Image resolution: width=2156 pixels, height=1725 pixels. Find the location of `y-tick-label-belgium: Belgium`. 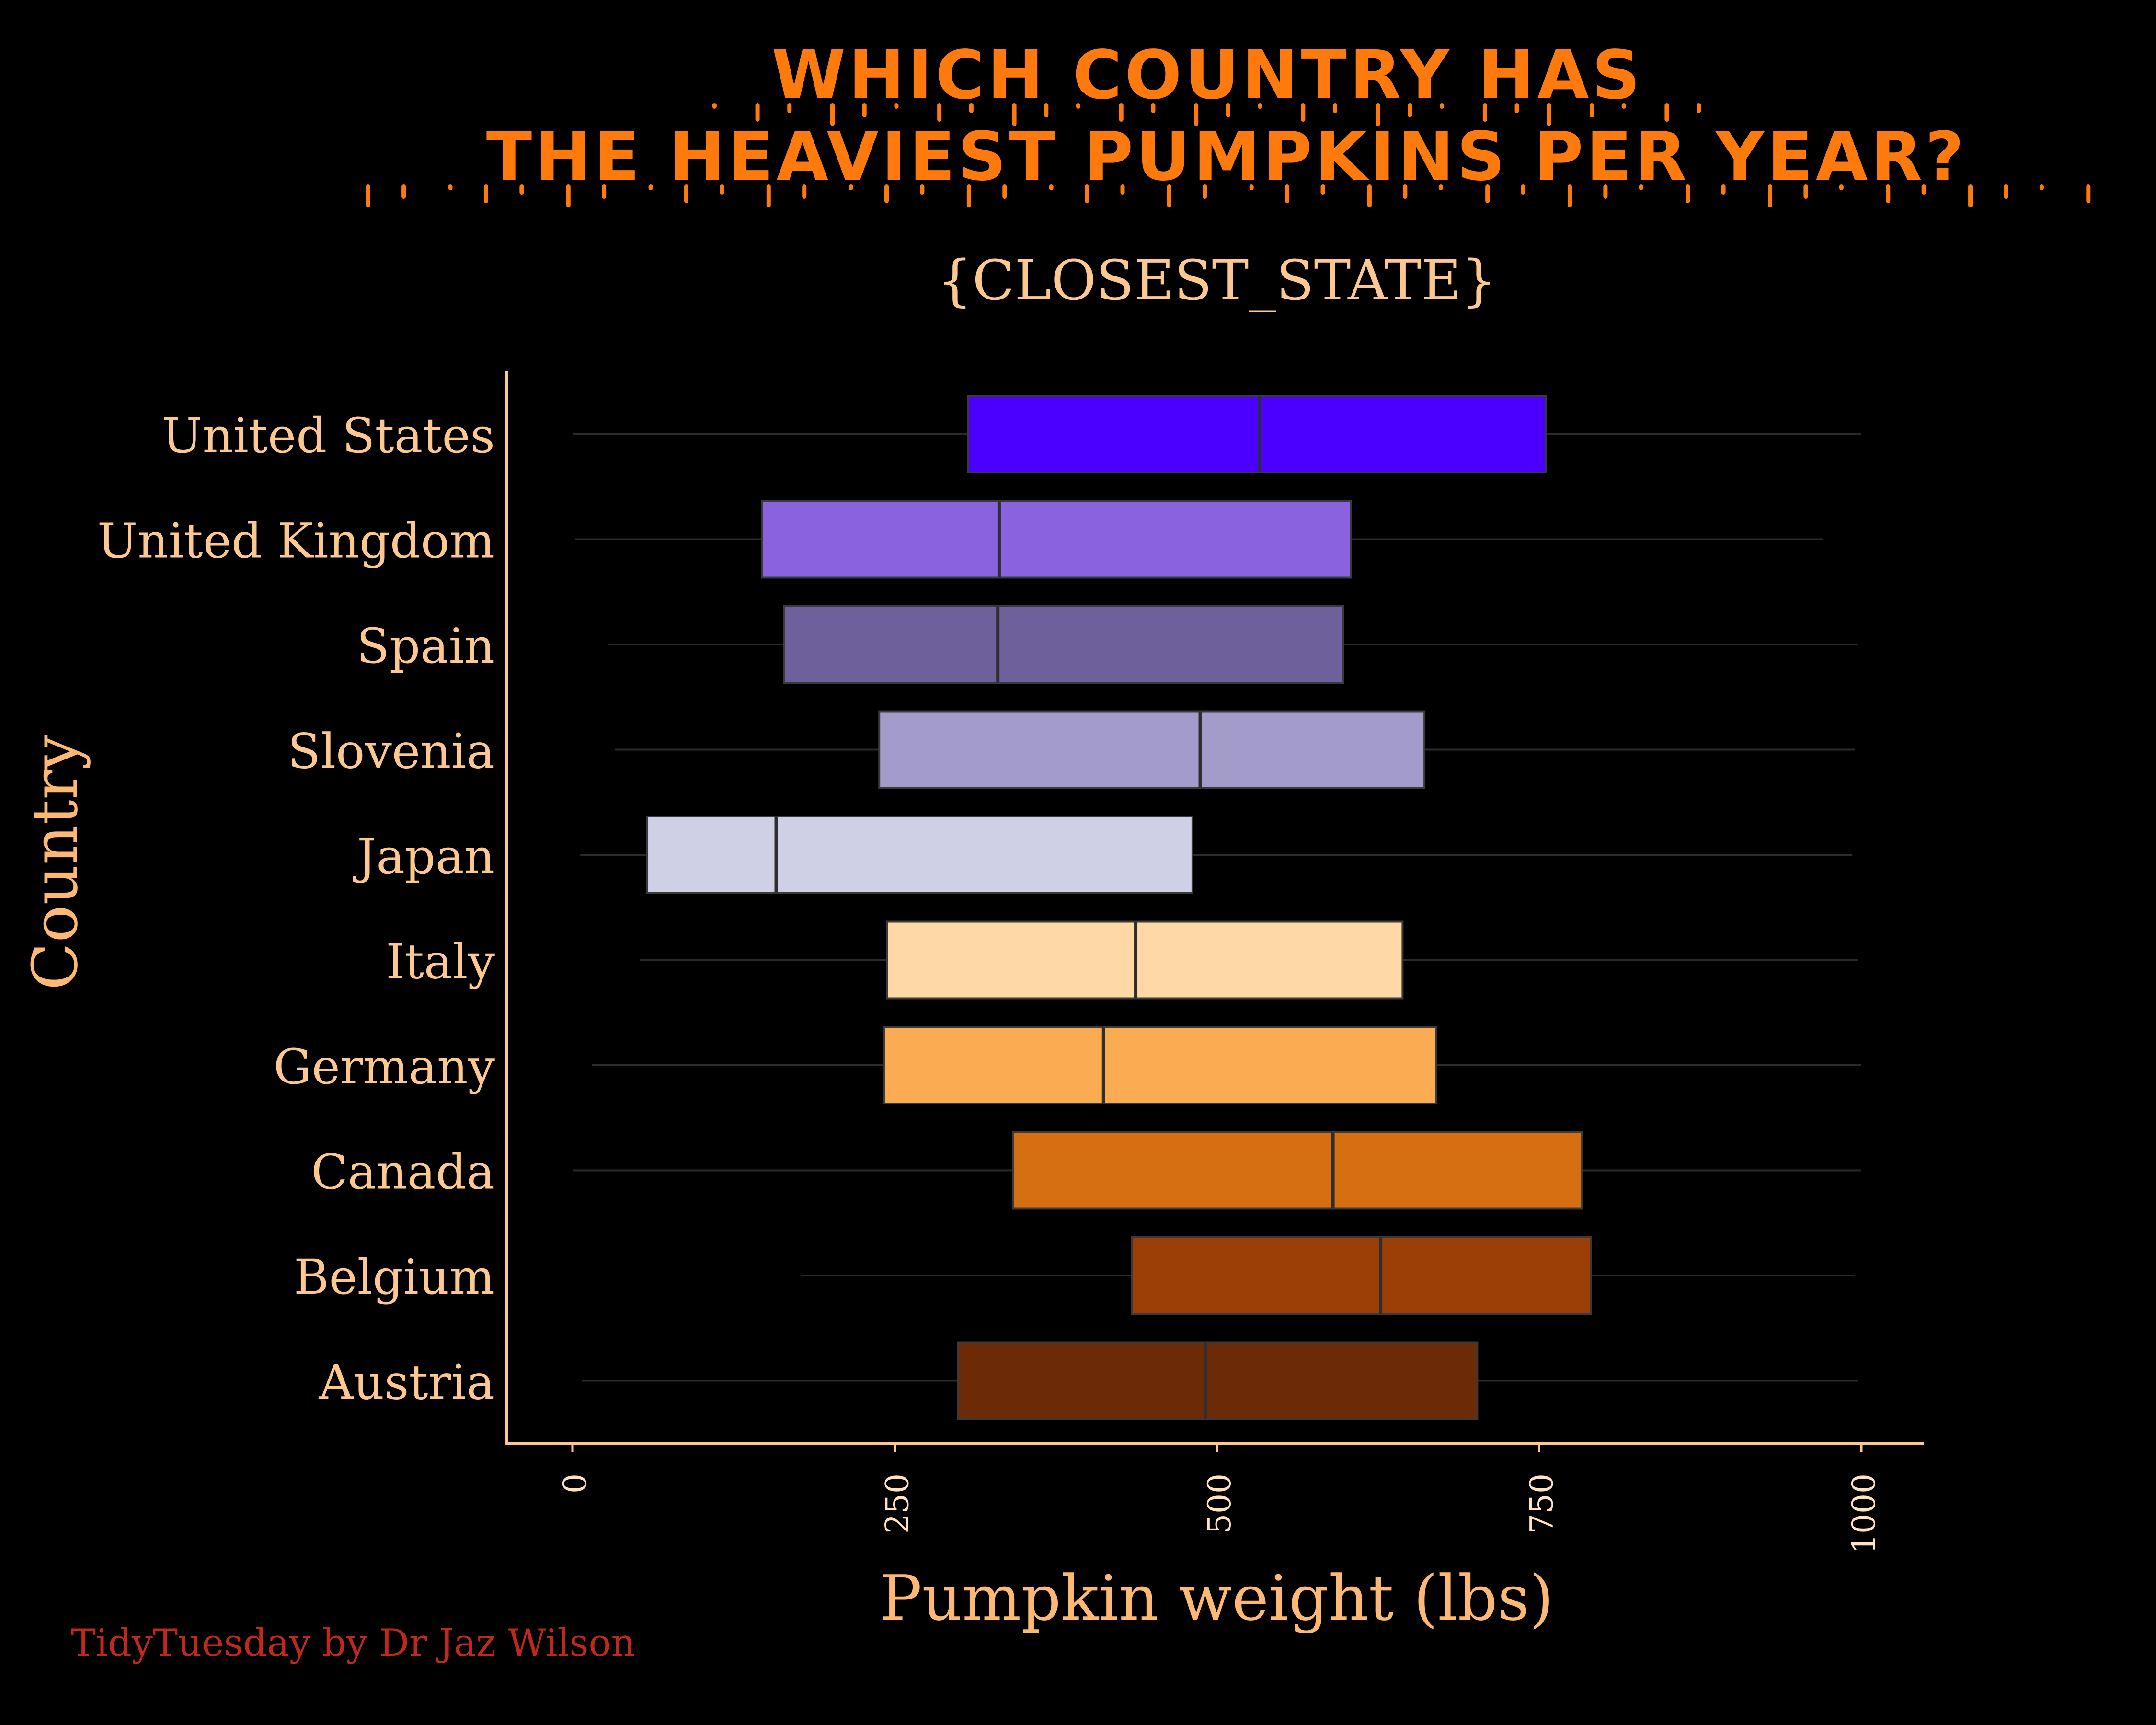

y-tick-label-belgium: Belgium is located at coordinates (394, 1277).